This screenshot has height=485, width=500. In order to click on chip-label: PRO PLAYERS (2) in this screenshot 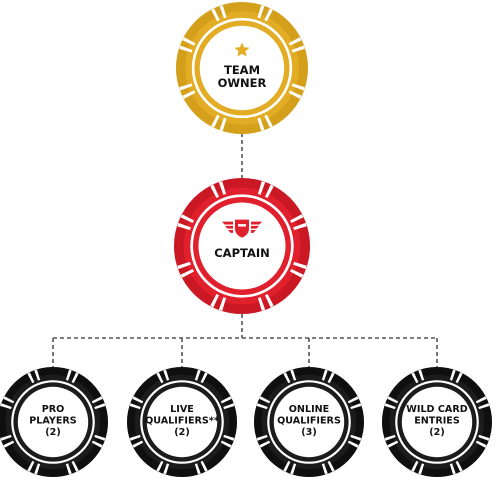, I will do `click(53, 421)`.